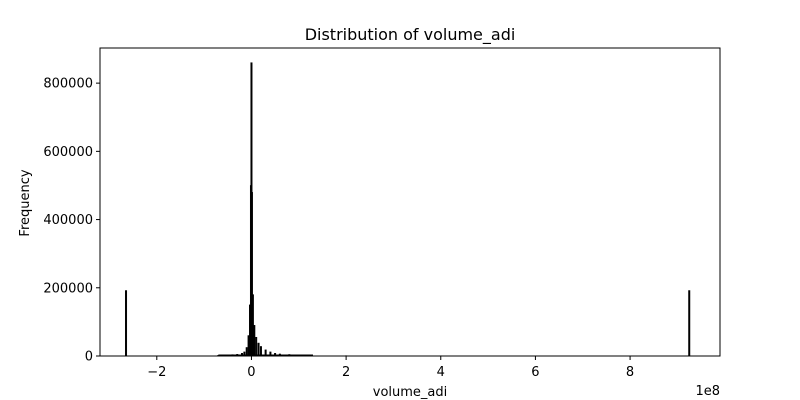 Image resolution: width=800 pixels, height=400 pixels. What do you see at coordinates (68, 288) in the screenshot?
I see `y-tick-label-1: 200000` at bounding box center [68, 288].